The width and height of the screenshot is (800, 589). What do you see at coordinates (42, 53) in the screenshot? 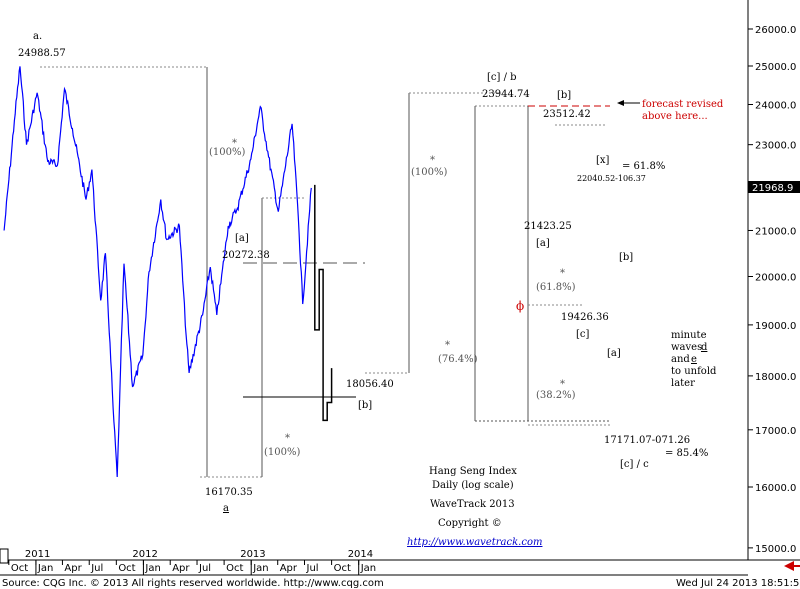
I see `peak-value: 24988.57` at bounding box center [42, 53].